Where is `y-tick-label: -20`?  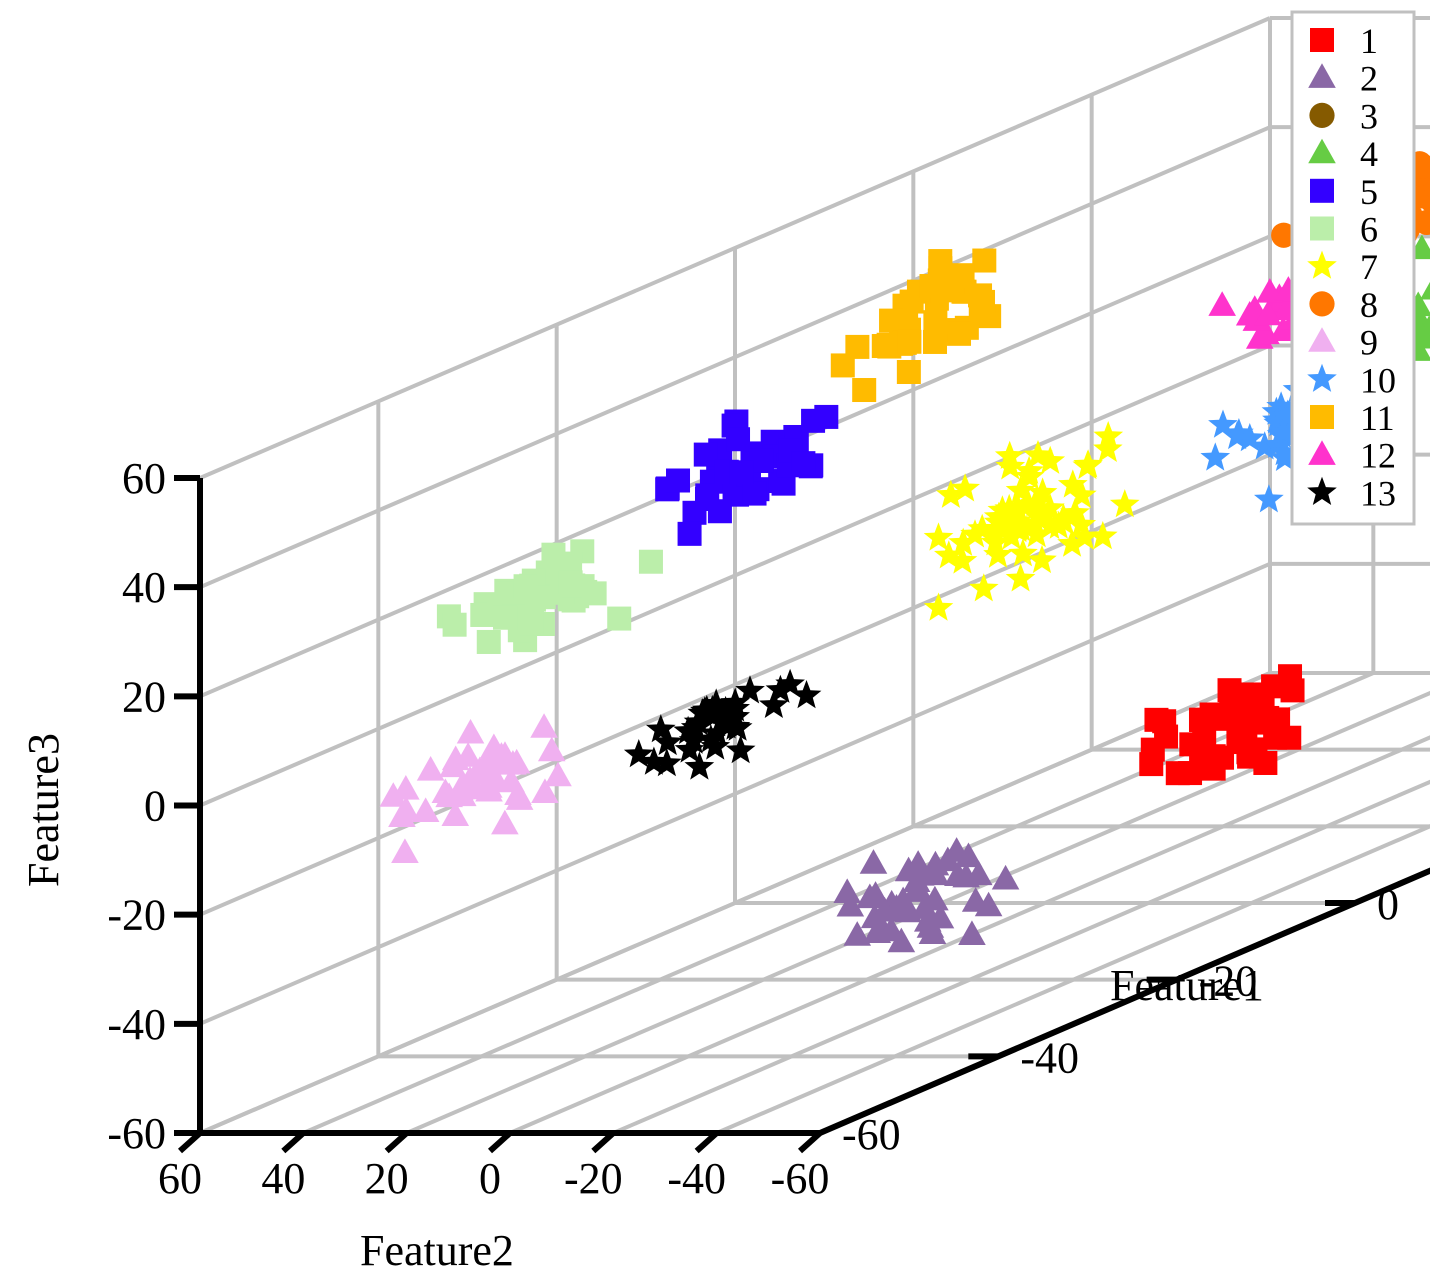 y-tick-label: -20 is located at coordinates (593, 1178).